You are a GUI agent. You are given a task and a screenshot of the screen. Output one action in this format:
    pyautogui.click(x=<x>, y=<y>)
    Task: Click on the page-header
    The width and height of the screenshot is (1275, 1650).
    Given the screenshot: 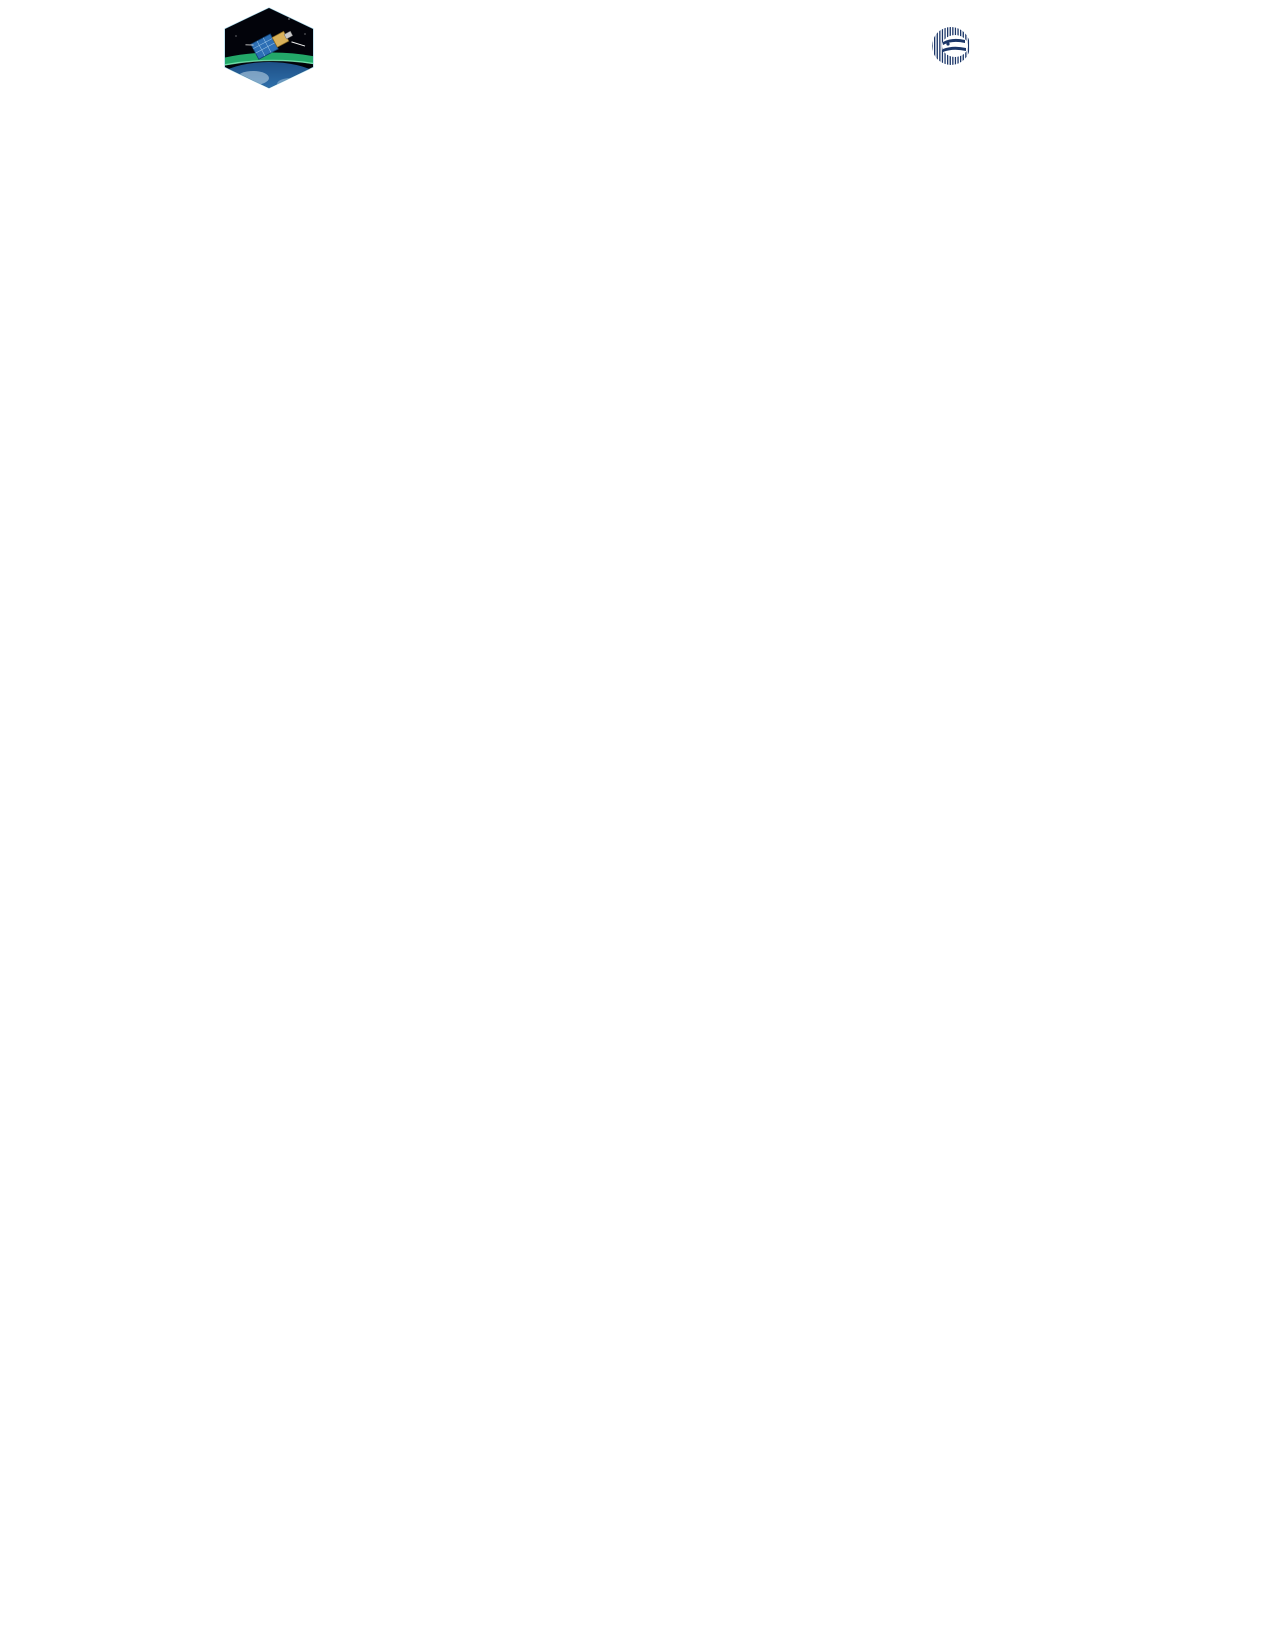 What is the action you would take?
    pyautogui.click(x=637, y=45)
    